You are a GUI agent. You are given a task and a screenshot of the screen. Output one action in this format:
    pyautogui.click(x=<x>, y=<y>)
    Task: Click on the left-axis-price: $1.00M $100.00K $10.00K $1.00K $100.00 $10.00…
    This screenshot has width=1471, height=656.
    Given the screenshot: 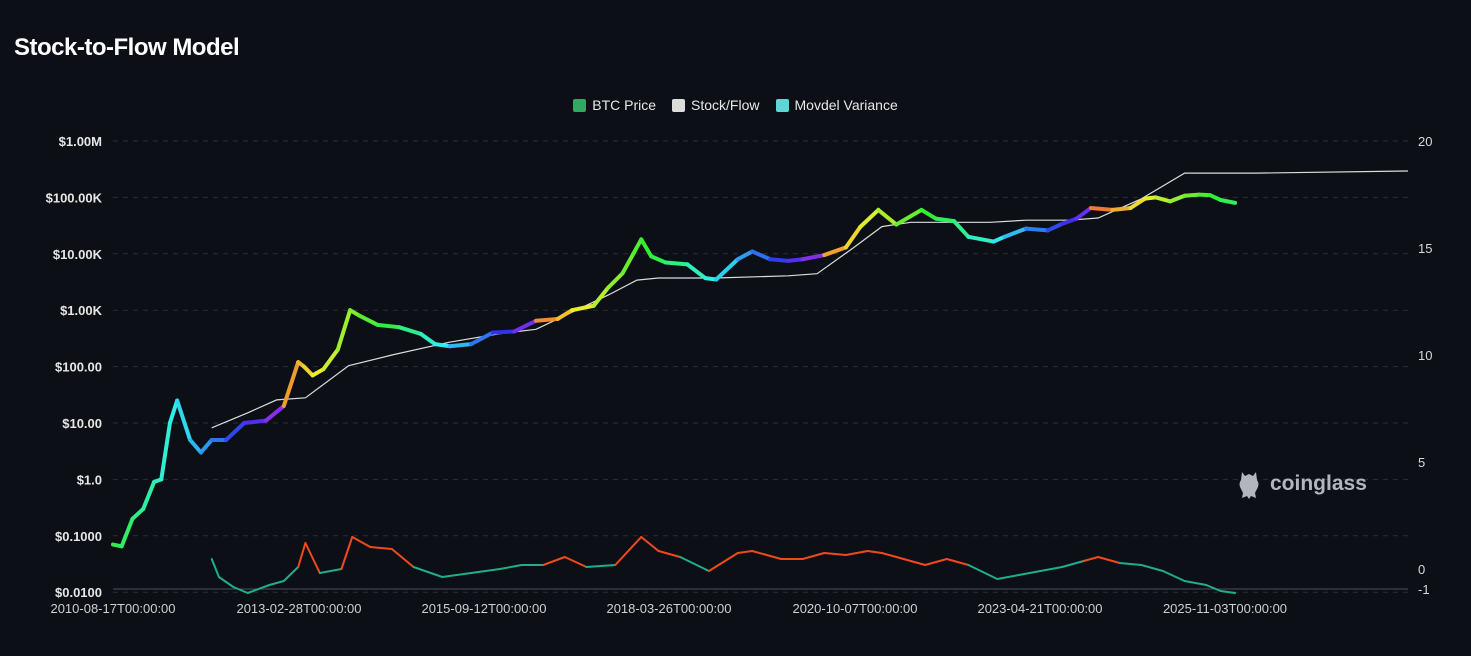 What is the action you would take?
    pyautogui.click(x=74, y=367)
    